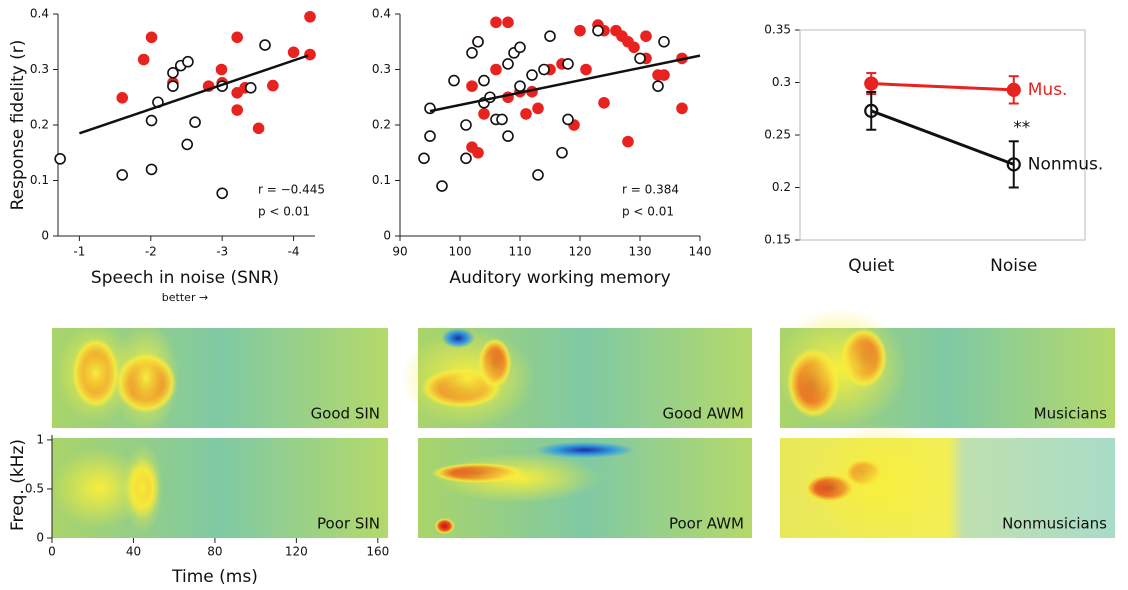 The width and height of the screenshot is (1128, 590). I want to click on x-axis-label: Auditory working memory, so click(559, 278).